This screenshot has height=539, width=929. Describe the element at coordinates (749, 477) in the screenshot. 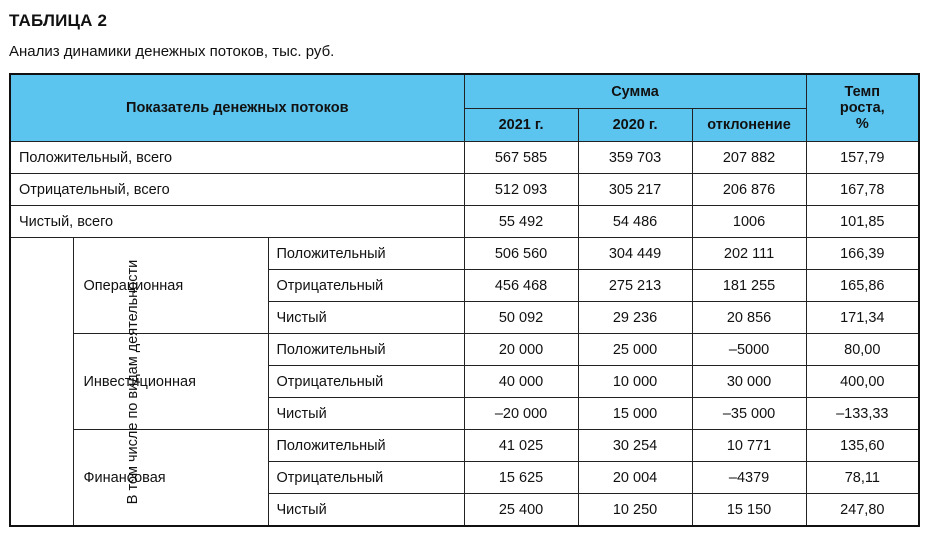

I see `cell-deviation: –4379` at that location.